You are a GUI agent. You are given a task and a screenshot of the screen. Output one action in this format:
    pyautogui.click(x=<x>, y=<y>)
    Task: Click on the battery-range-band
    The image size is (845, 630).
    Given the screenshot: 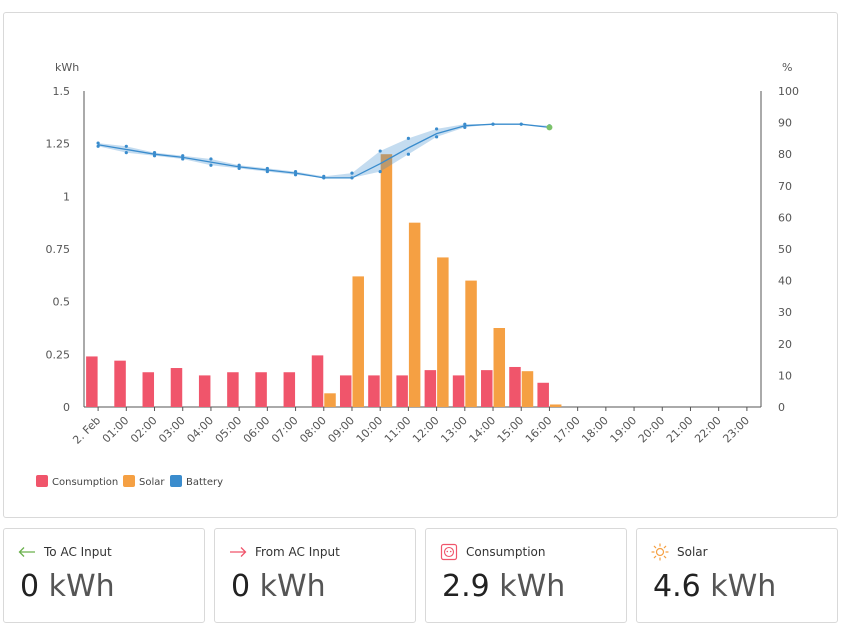 What is the action you would take?
    pyautogui.click(x=324, y=151)
    